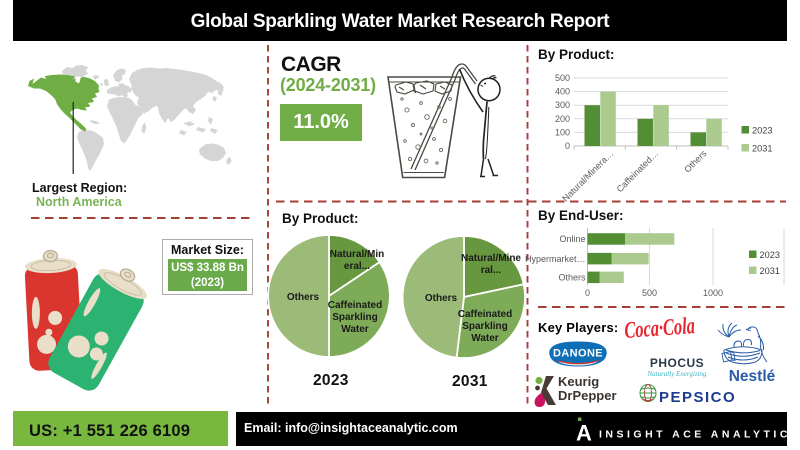  What do you see at coordinates (713, 293) in the screenshot?
I see `svg-text: 1000` at bounding box center [713, 293].